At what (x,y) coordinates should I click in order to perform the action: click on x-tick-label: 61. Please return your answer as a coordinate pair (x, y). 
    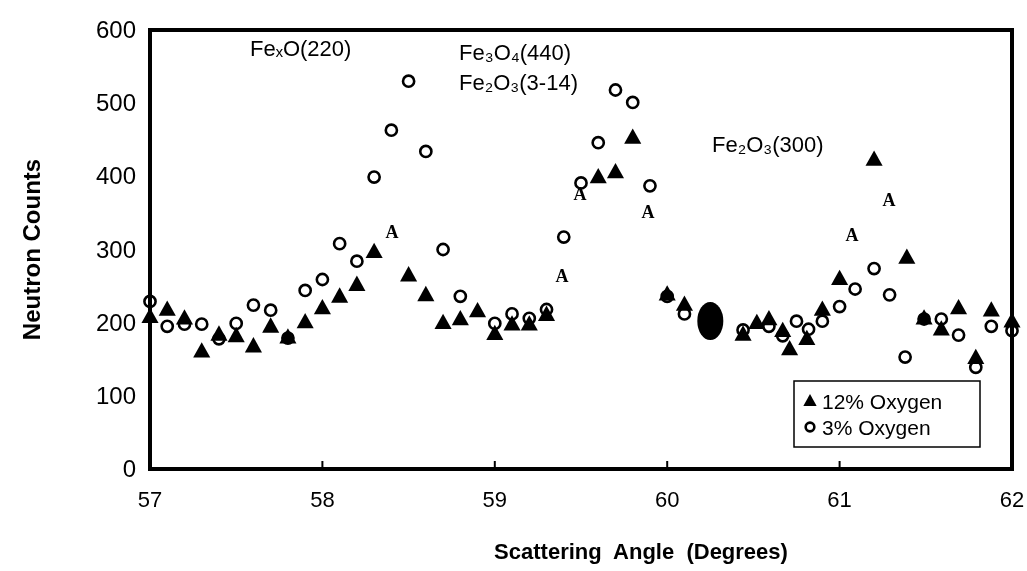
    Looking at the image, I should click on (839, 499).